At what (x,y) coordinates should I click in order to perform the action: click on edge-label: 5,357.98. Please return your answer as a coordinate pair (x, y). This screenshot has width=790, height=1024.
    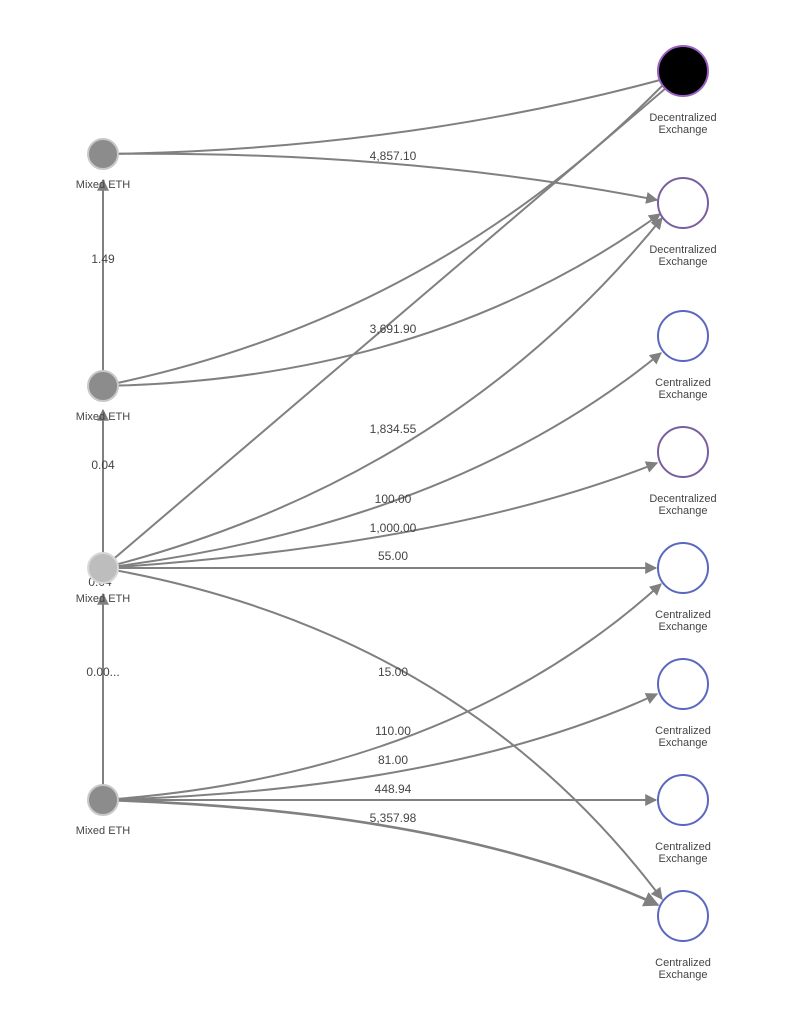
    Looking at the image, I should click on (393, 818).